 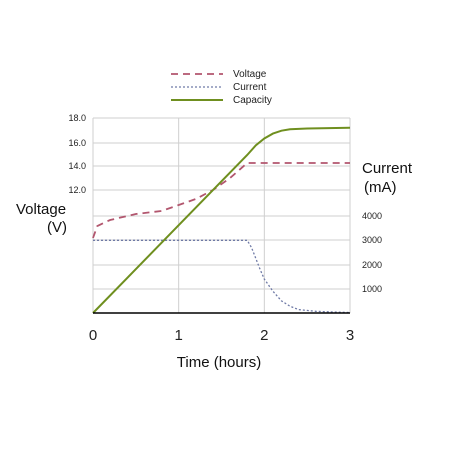 I want to click on x-tick-label: 0, so click(x=93, y=335).